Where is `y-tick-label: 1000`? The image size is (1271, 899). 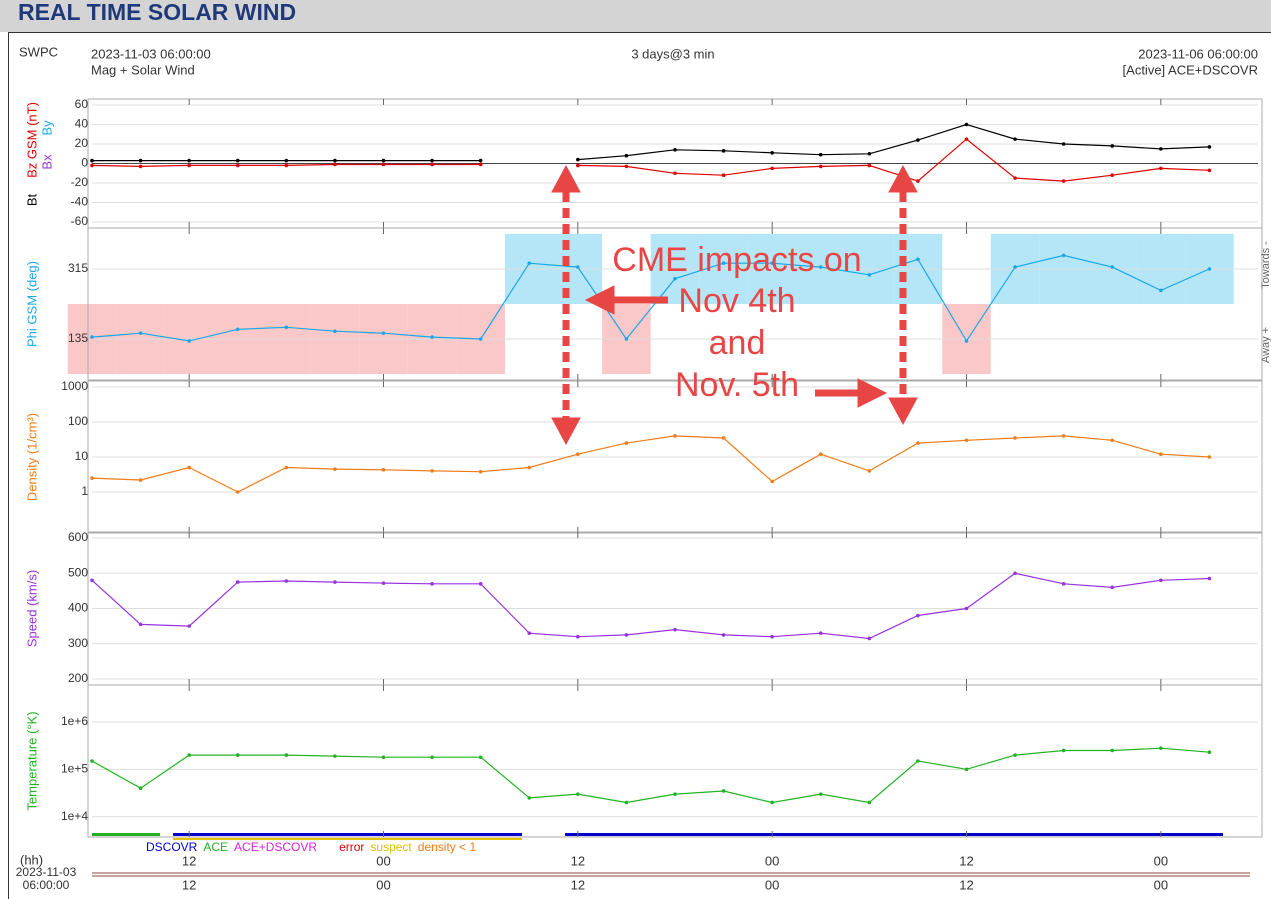
y-tick-label: 1000 is located at coordinates (74, 386).